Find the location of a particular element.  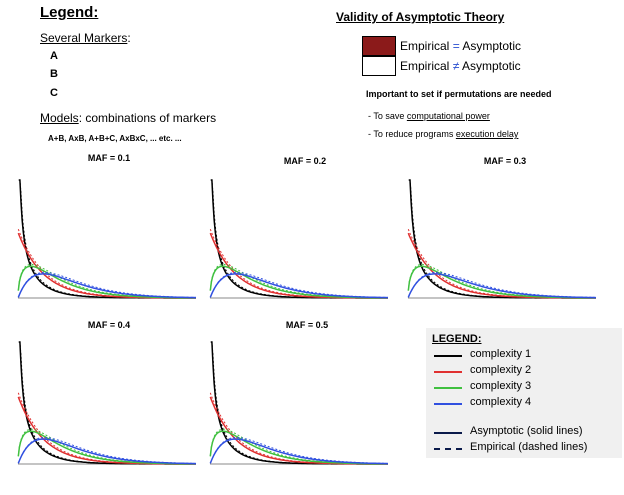

marker-c: C is located at coordinates (54, 93).